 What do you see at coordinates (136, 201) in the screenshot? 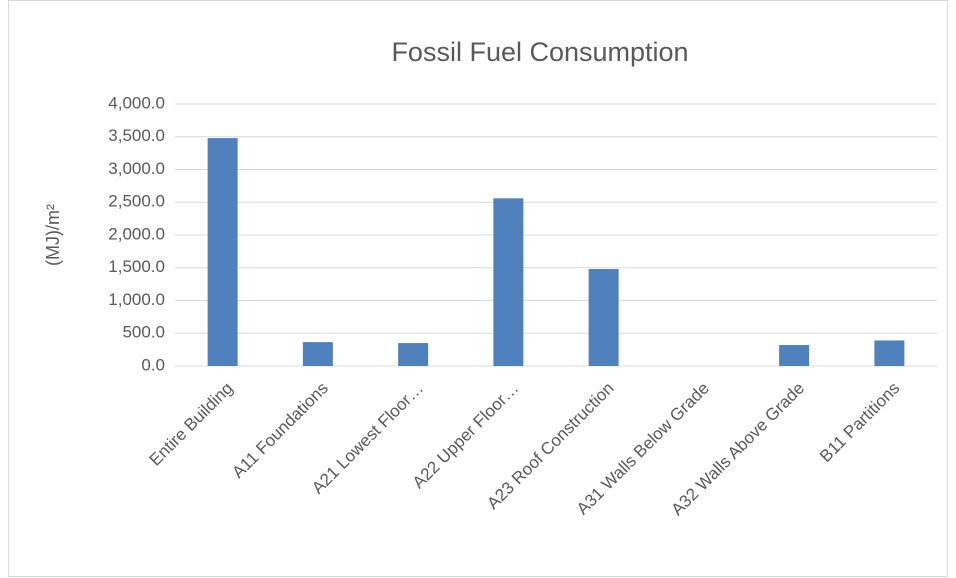
I see `y-tick-label: 2,500.0` at bounding box center [136, 201].